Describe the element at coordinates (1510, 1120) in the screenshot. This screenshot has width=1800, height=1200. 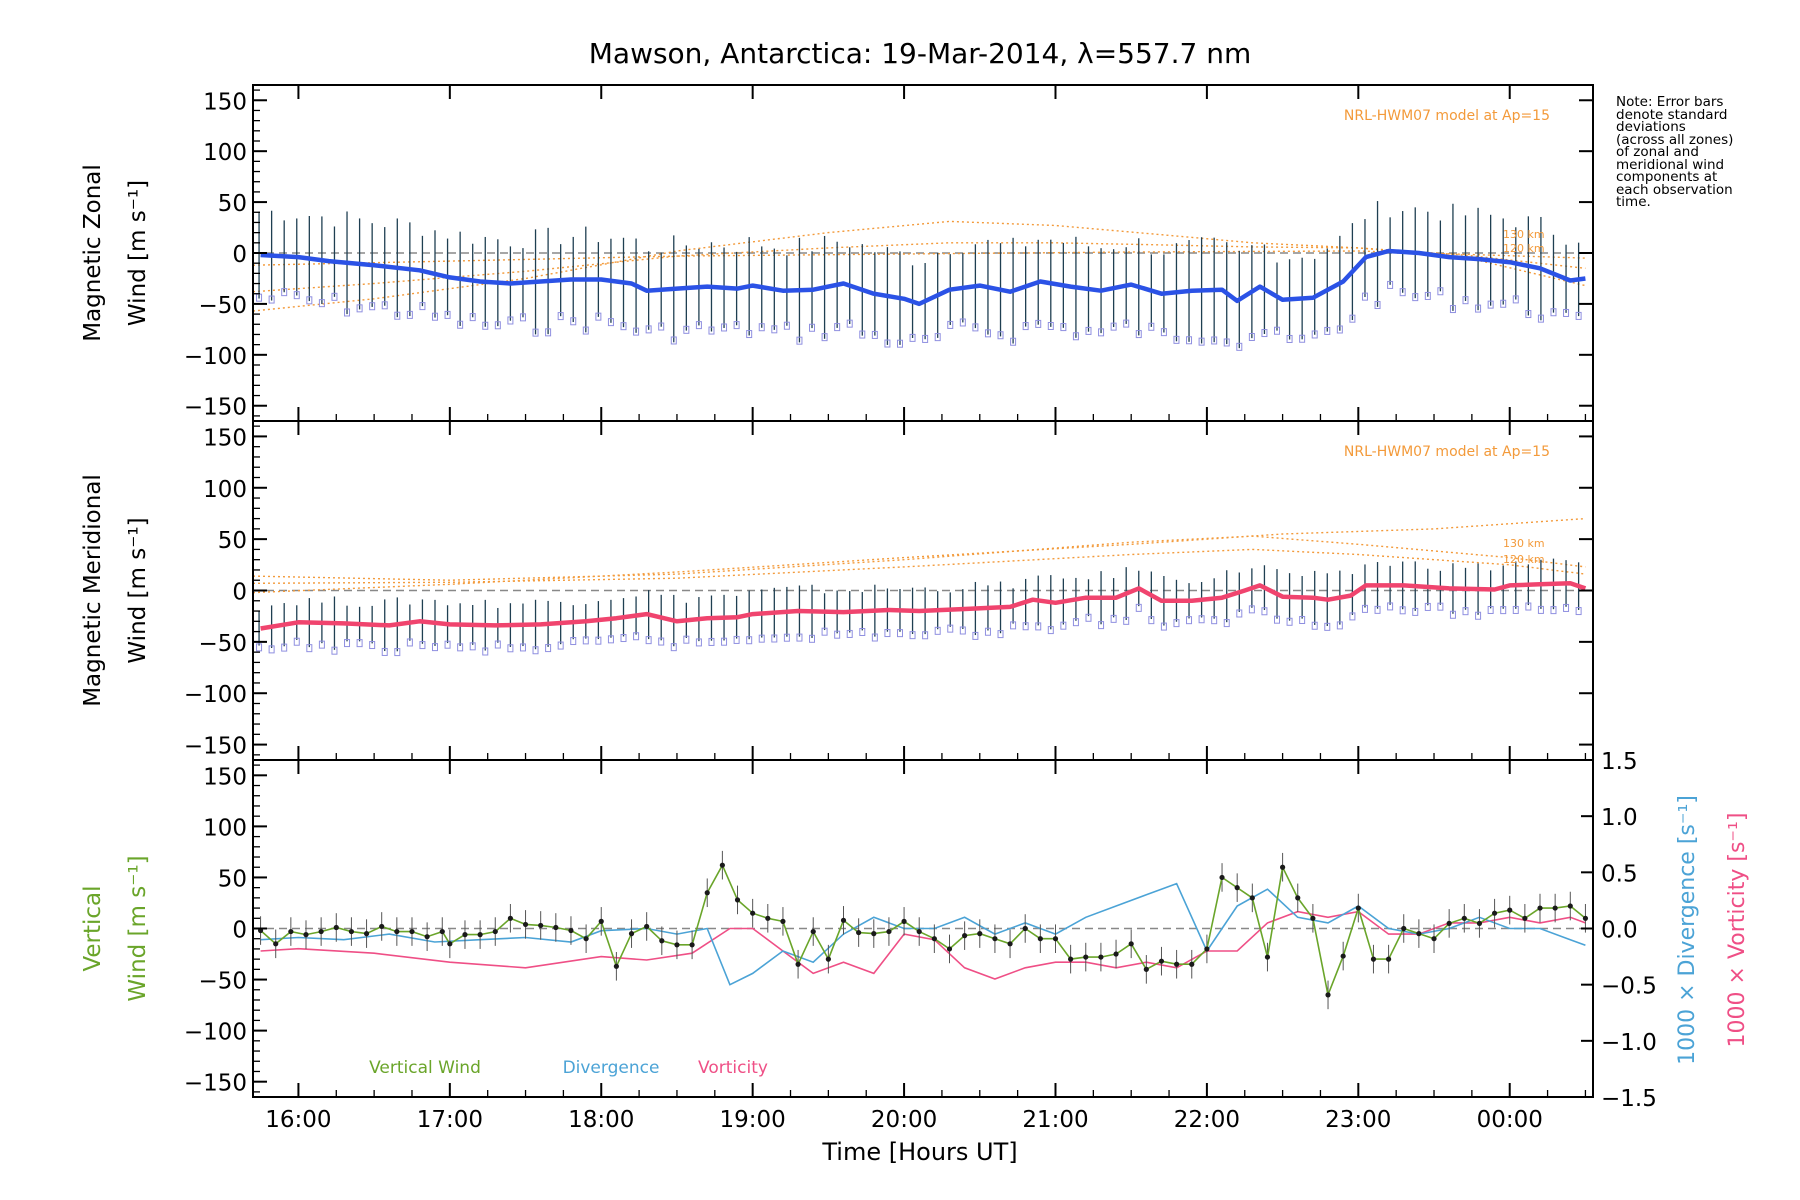
I see `x-tick-label: 00:00` at that location.